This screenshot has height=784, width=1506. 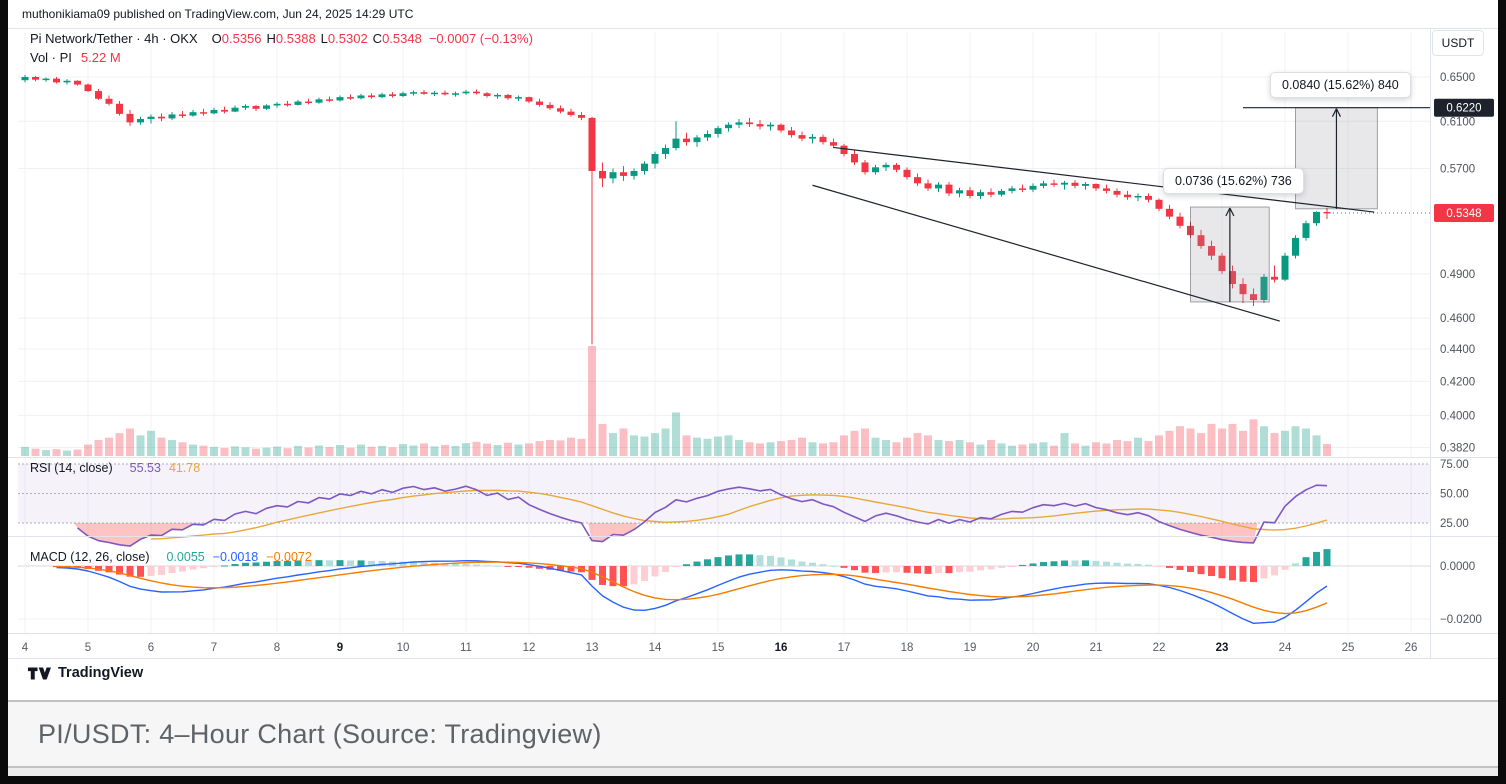 What do you see at coordinates (592, 648) in the screenshot?
I see `svg-text: 13` at bounding box center [592, 648].